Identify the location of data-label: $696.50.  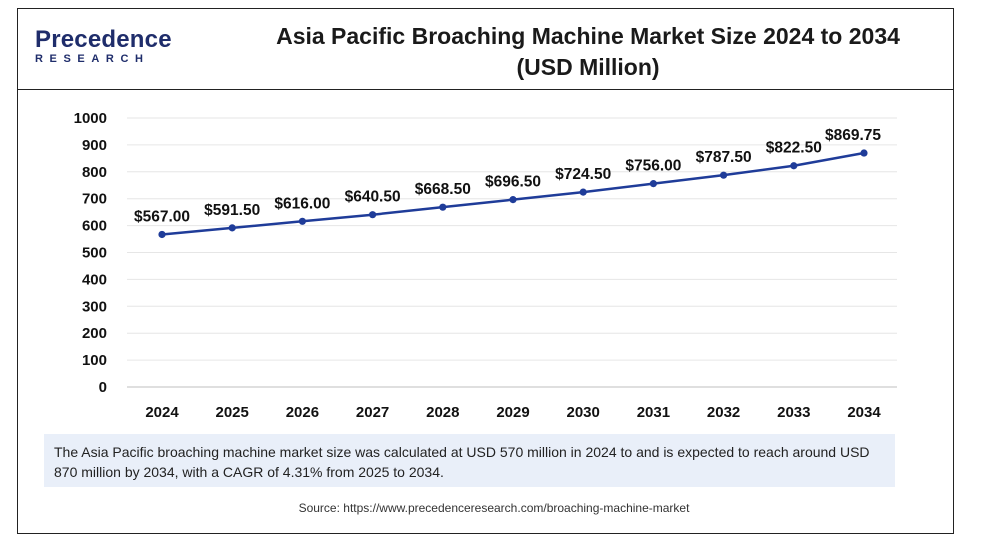
(513, 182).